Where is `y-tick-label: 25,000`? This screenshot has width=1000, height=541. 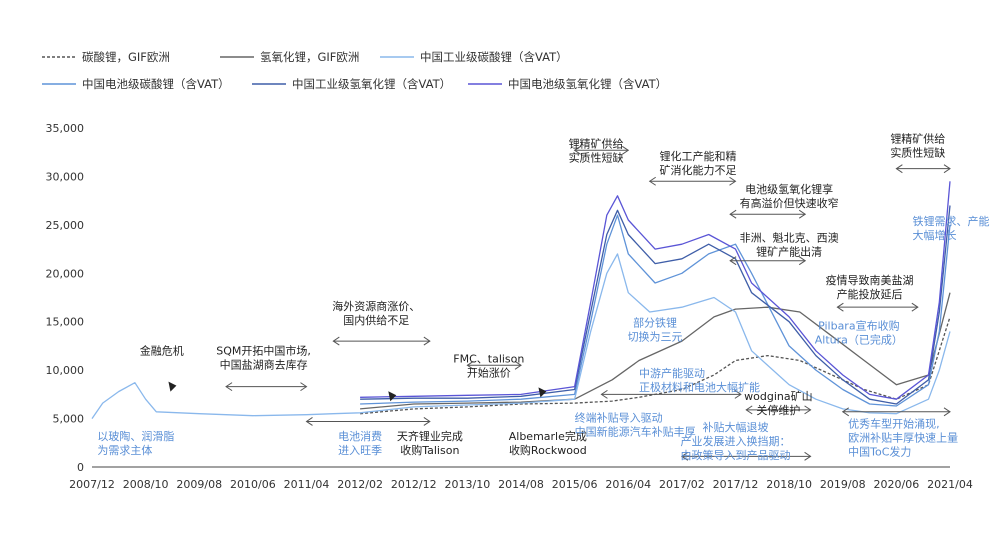
y-tick-label: 25,000 is located at coordinates (65, 225).